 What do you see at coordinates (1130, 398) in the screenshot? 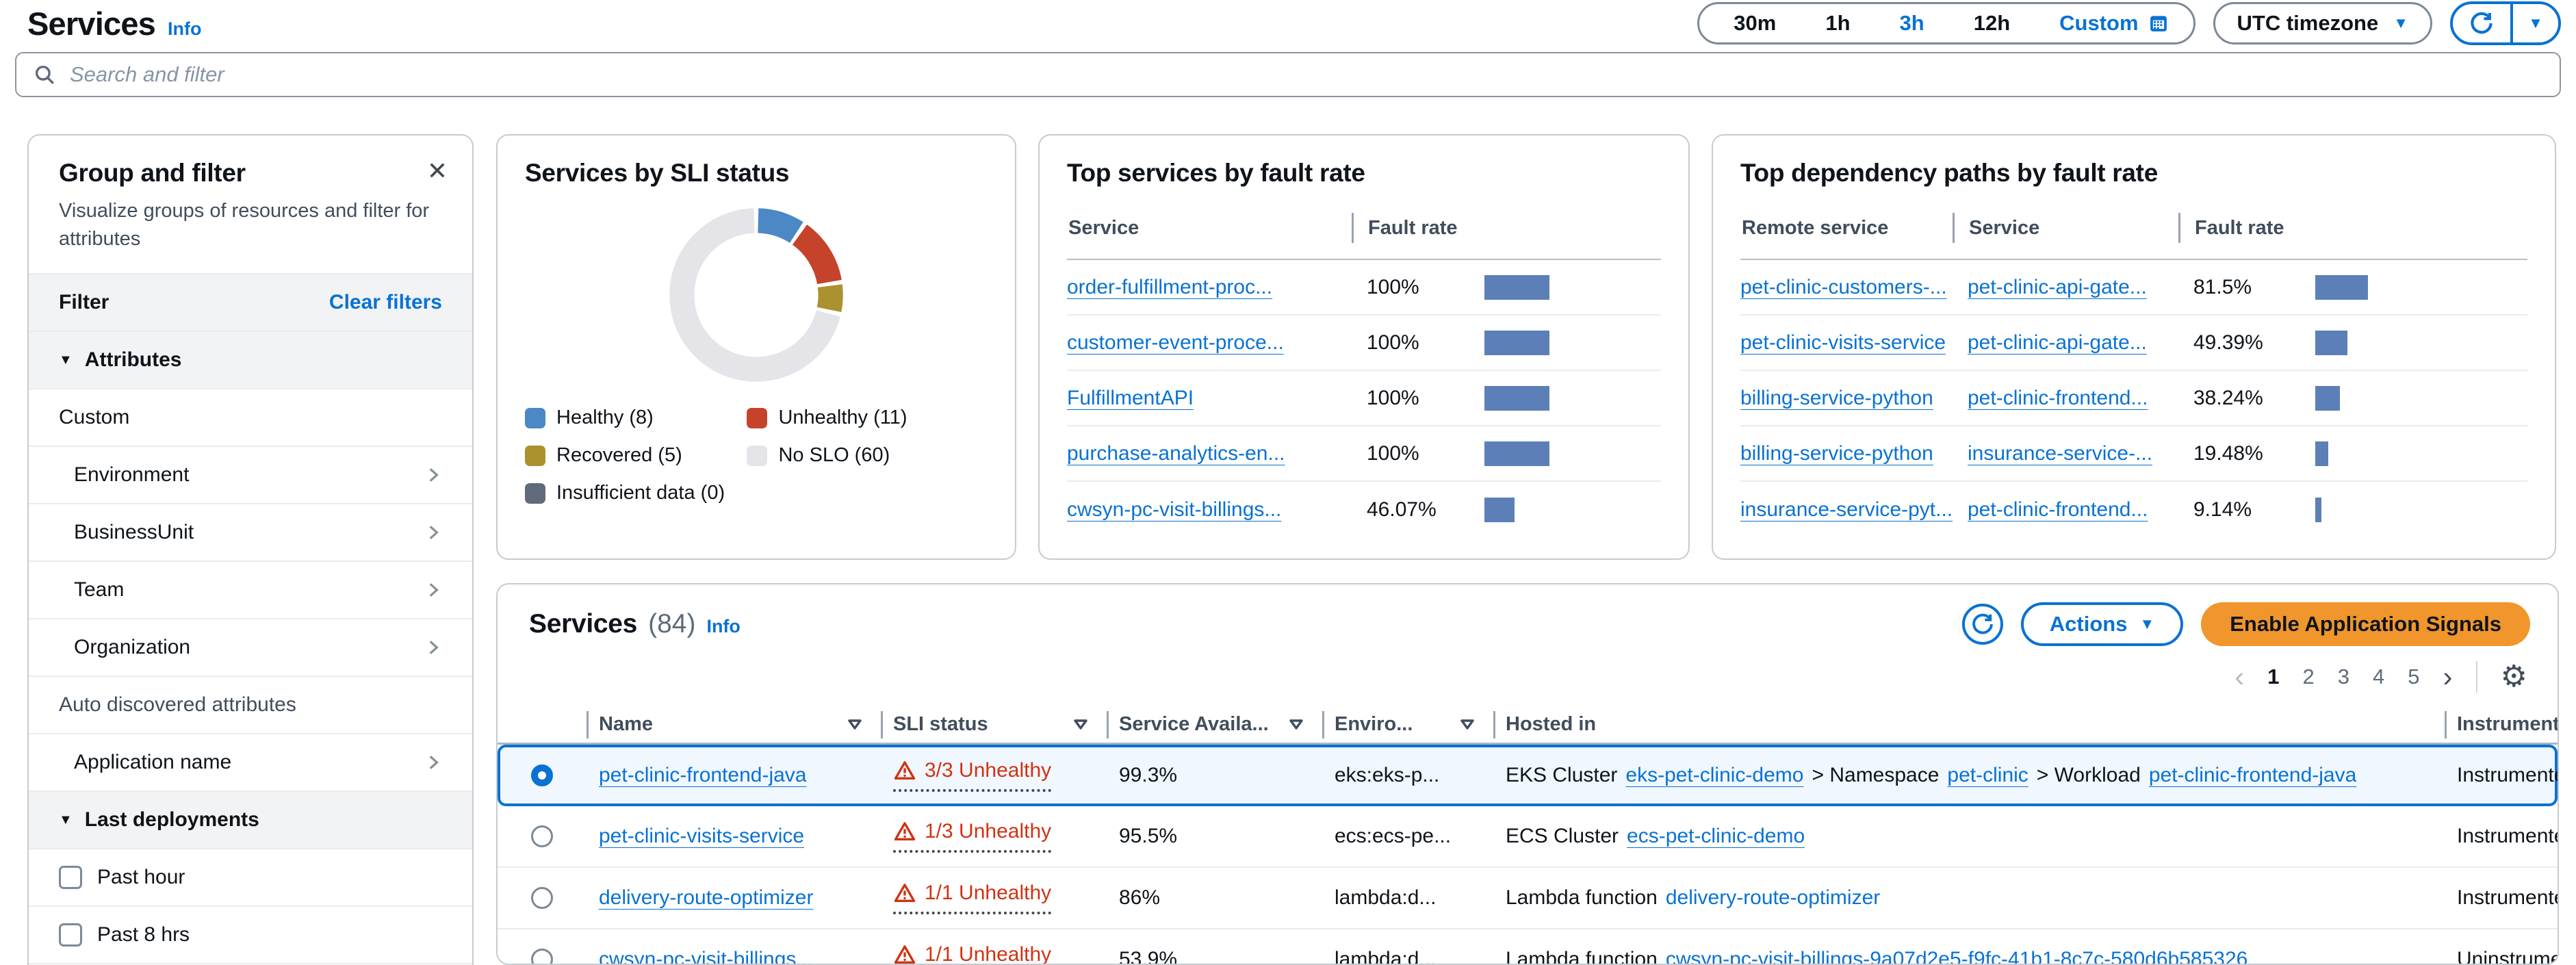
I see `service-link: FulfillmentAPI` at bounding box center [1130, 398].